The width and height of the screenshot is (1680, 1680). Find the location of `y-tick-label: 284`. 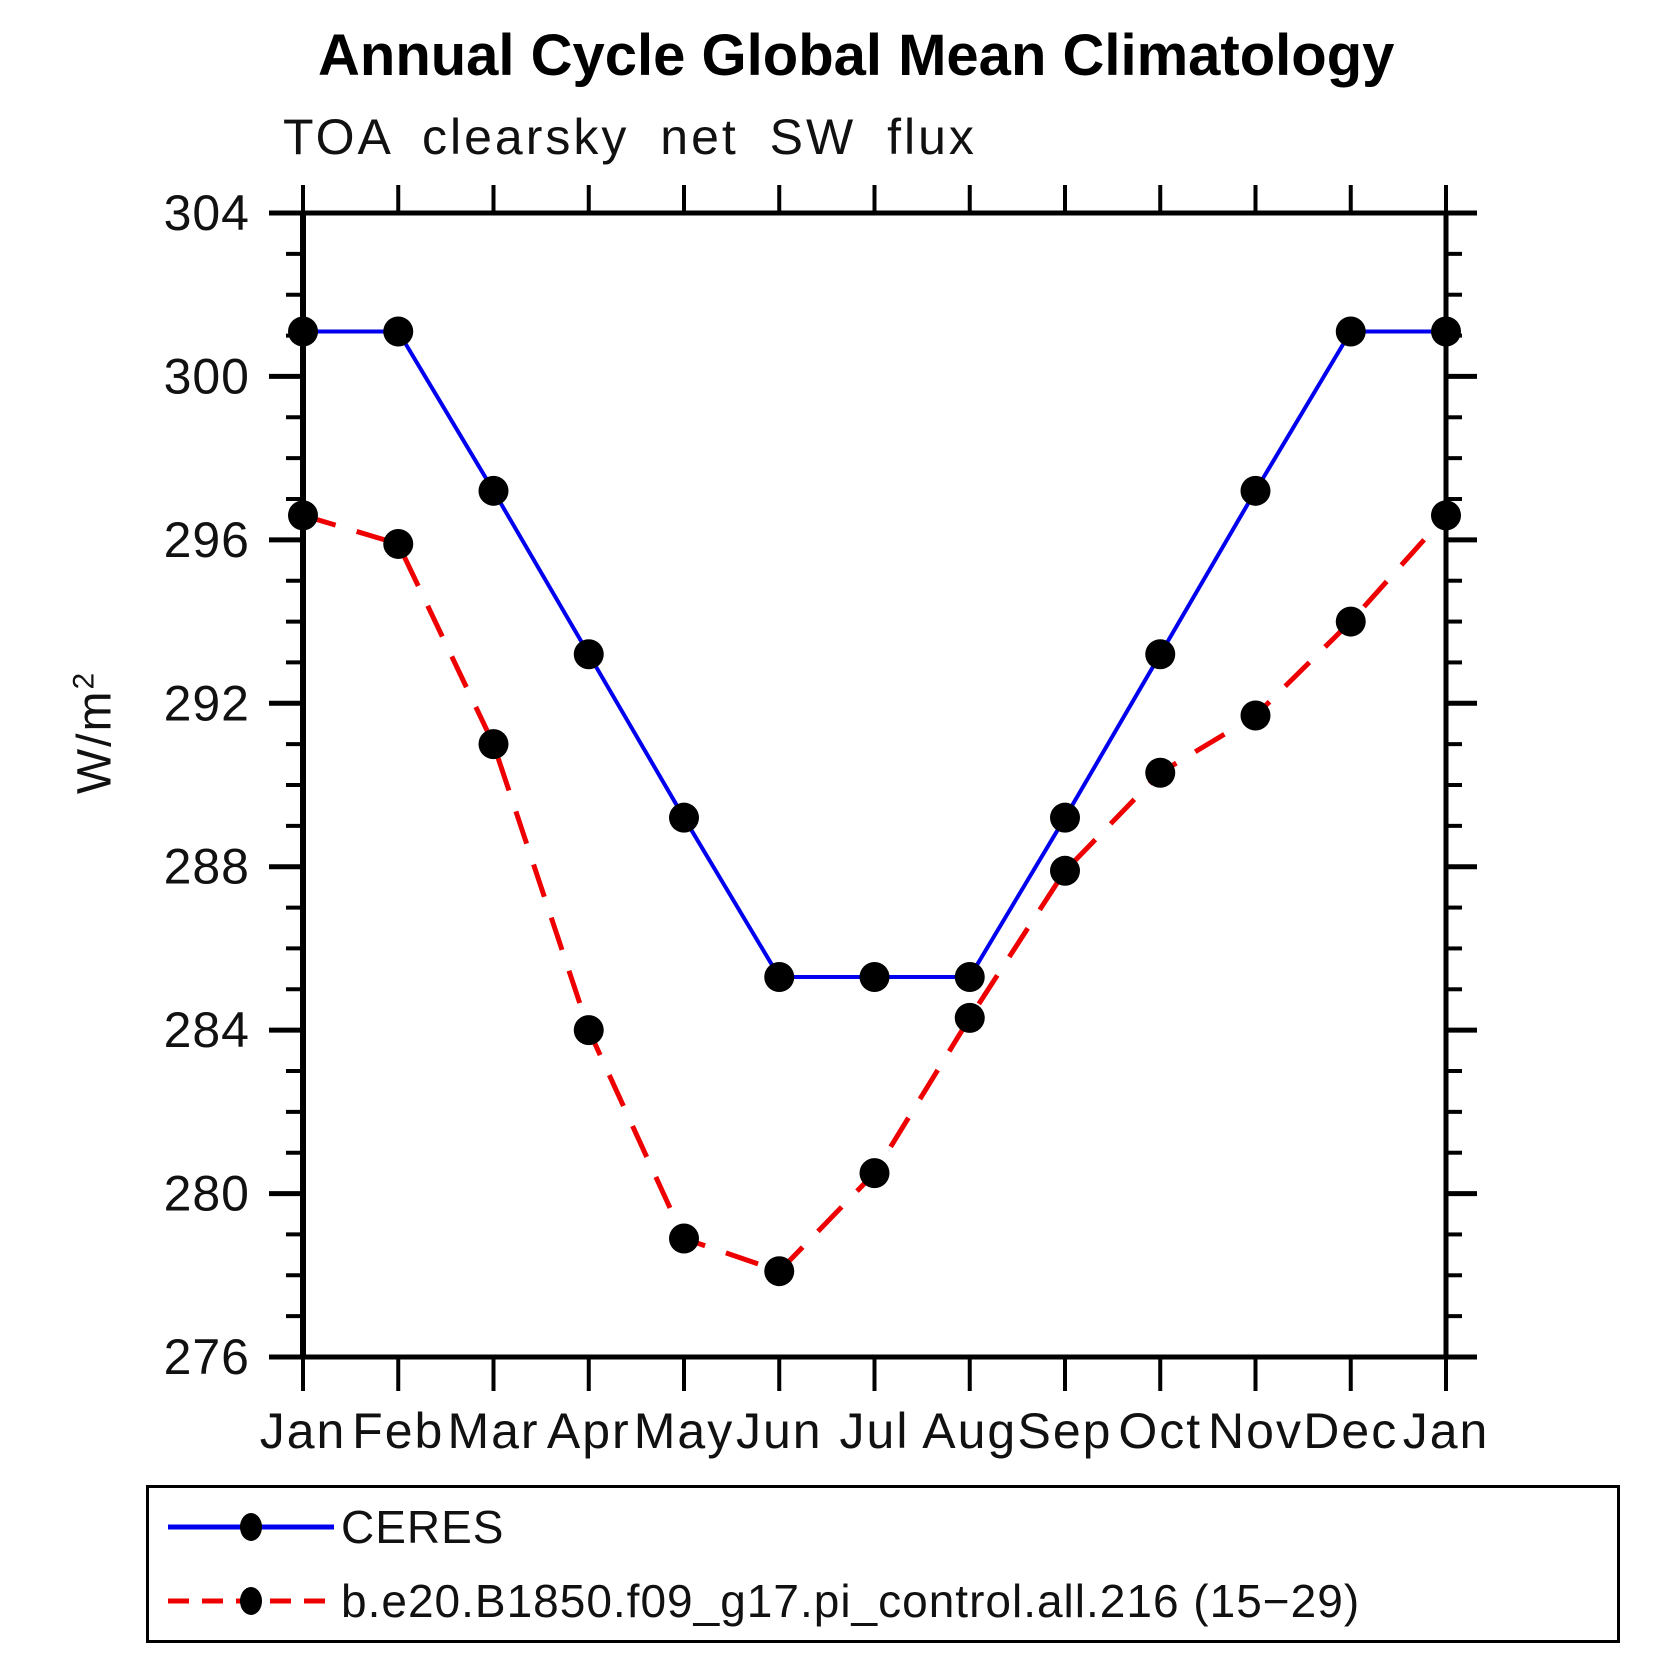

y-tick-label: 284 is located at coordinates (207, 1030).